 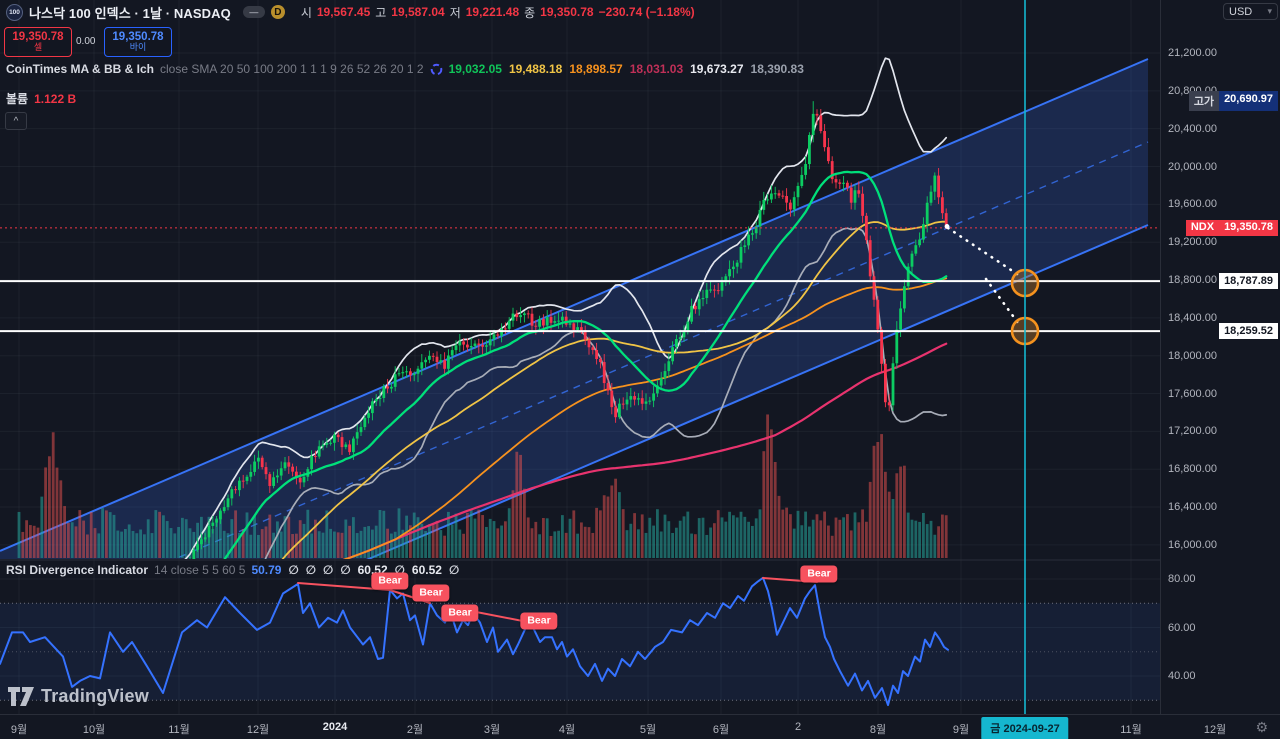 I want to click on volume-label: 볼륨, so click(x=17, y=99).